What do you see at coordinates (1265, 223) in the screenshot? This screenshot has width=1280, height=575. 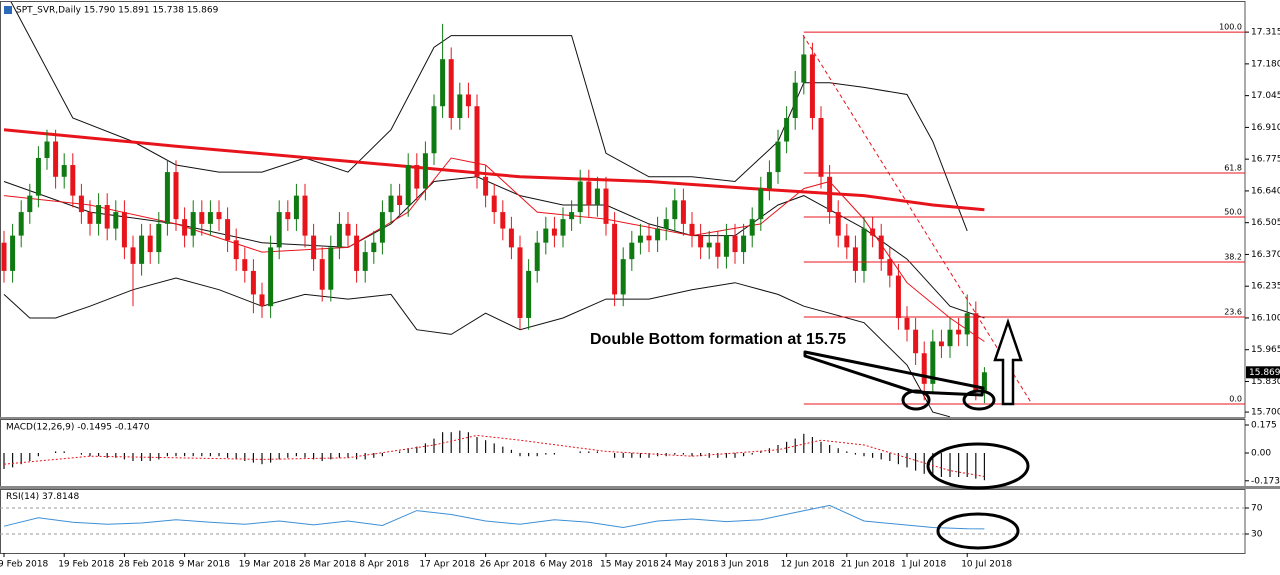 I see `y-tick-label: 16.505` at bounding box center [1265, 223].